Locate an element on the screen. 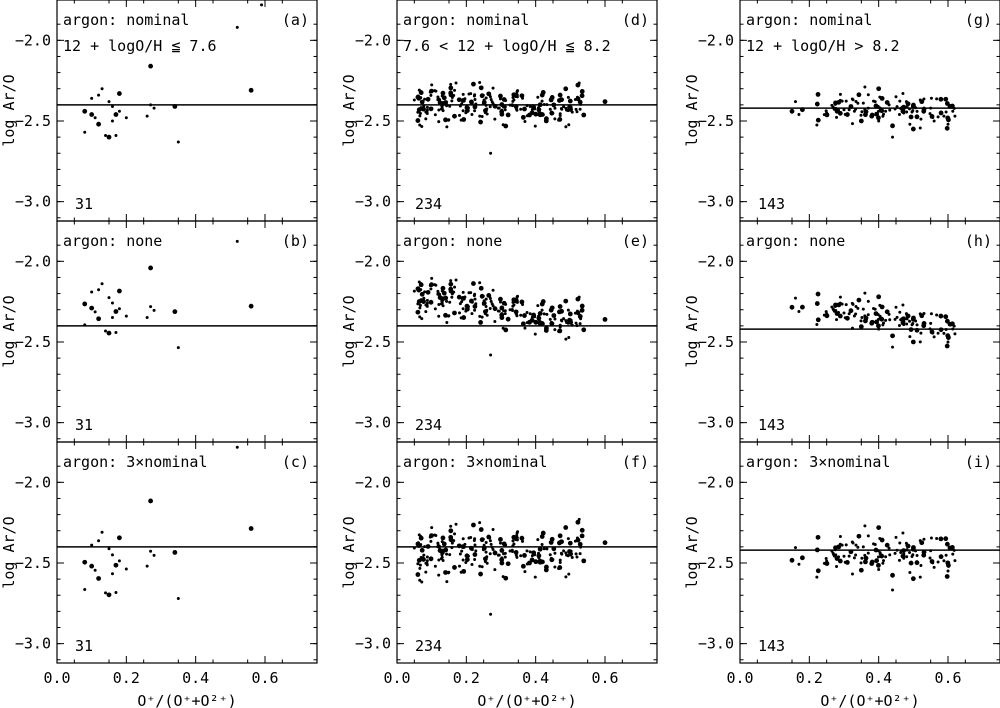 The image size is (1000, 708). y-tick-label: −2.5 is located at coordinates (373, 342).